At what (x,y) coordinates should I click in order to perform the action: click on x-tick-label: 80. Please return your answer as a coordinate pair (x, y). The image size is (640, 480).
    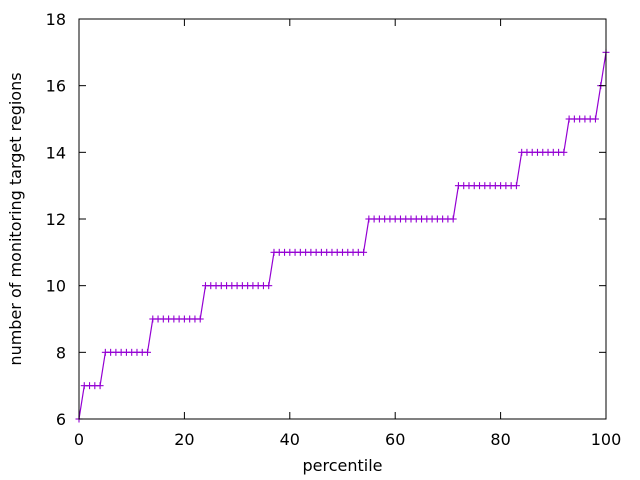
    Looking at the image, I should click on (500, 439).